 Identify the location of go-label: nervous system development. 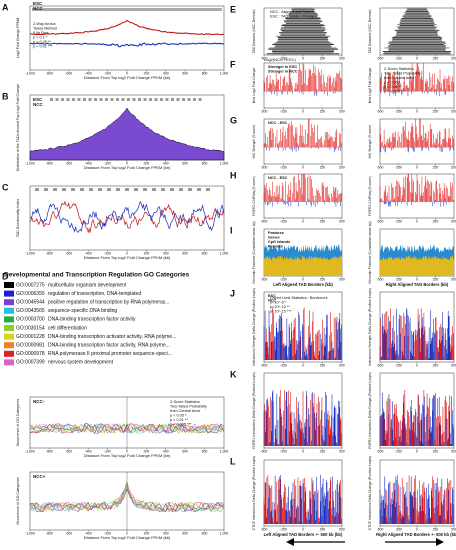
(81, 363).